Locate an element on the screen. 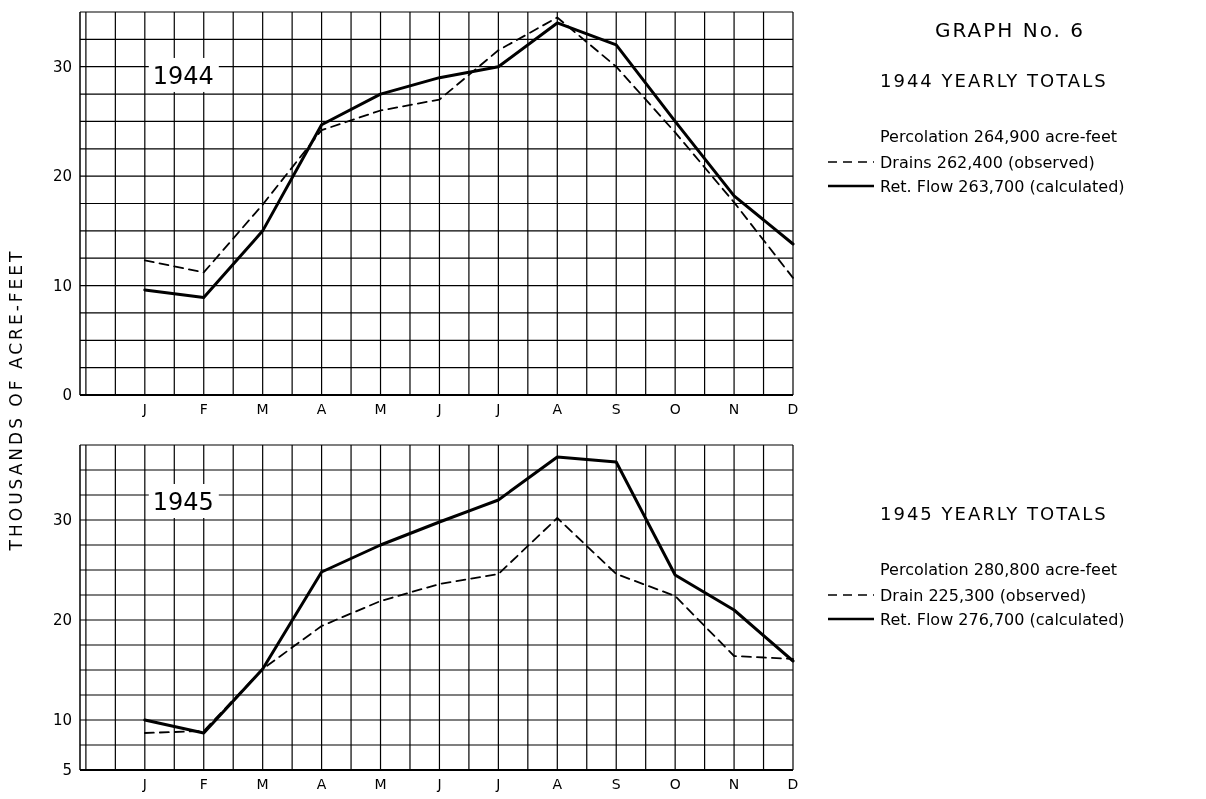  annotation: 1945 is located at coordinates (183, 502).